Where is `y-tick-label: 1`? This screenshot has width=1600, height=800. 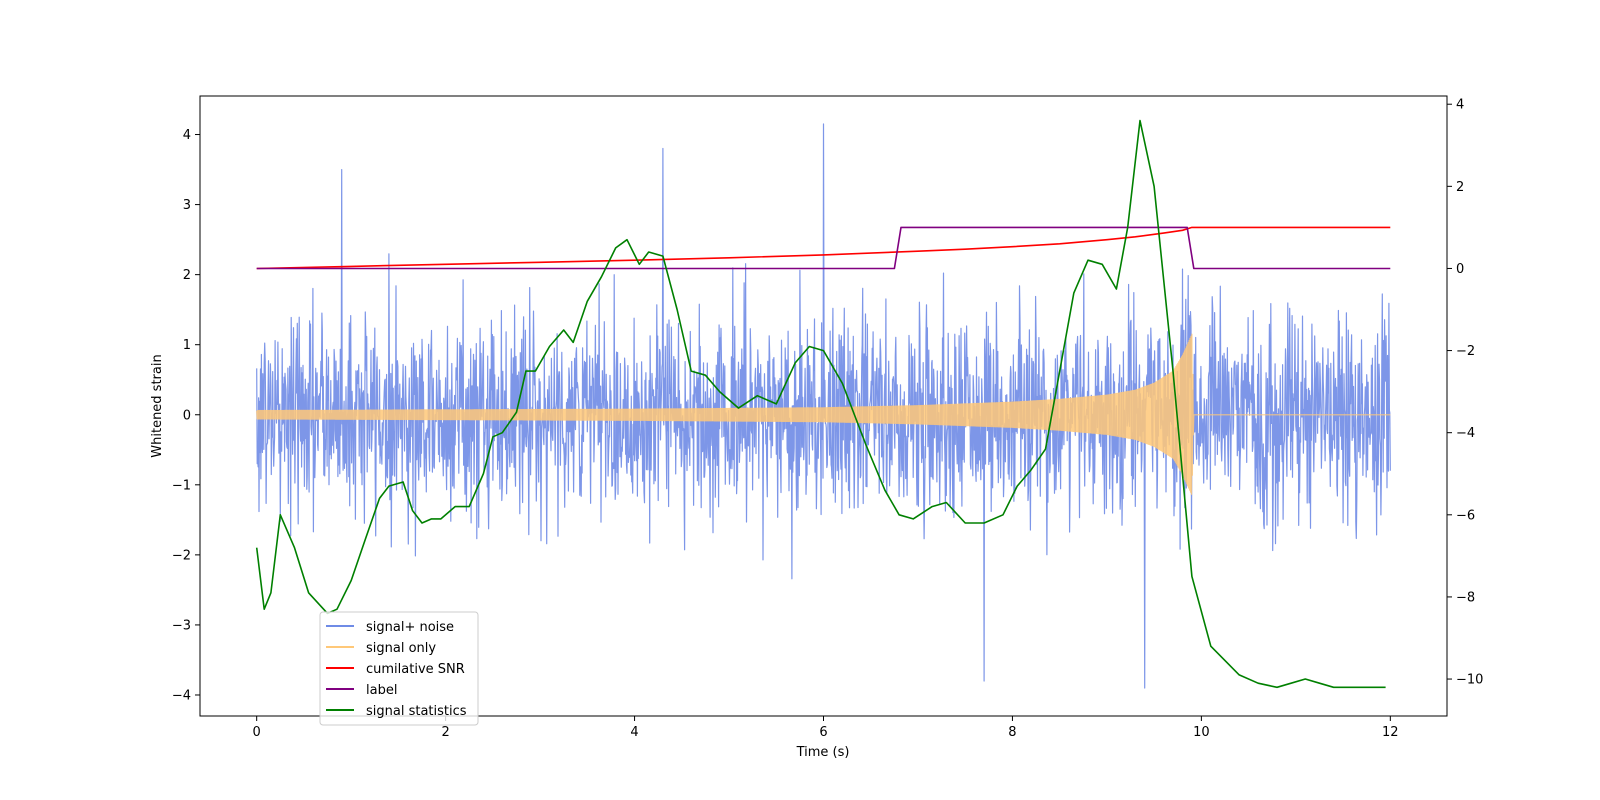
y-tick-label: 1 is located at coordinates (187, 345).